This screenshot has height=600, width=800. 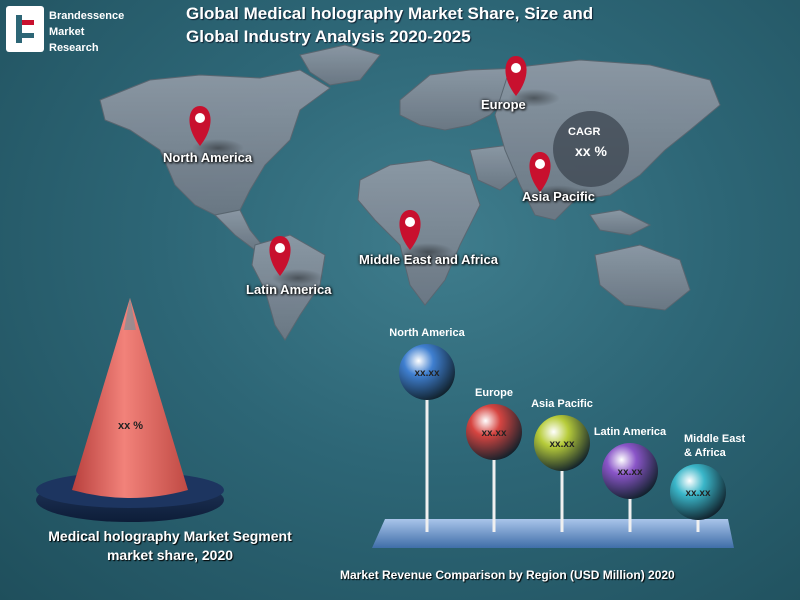 I want to click on chart-platform, so click(x=553, y=533).